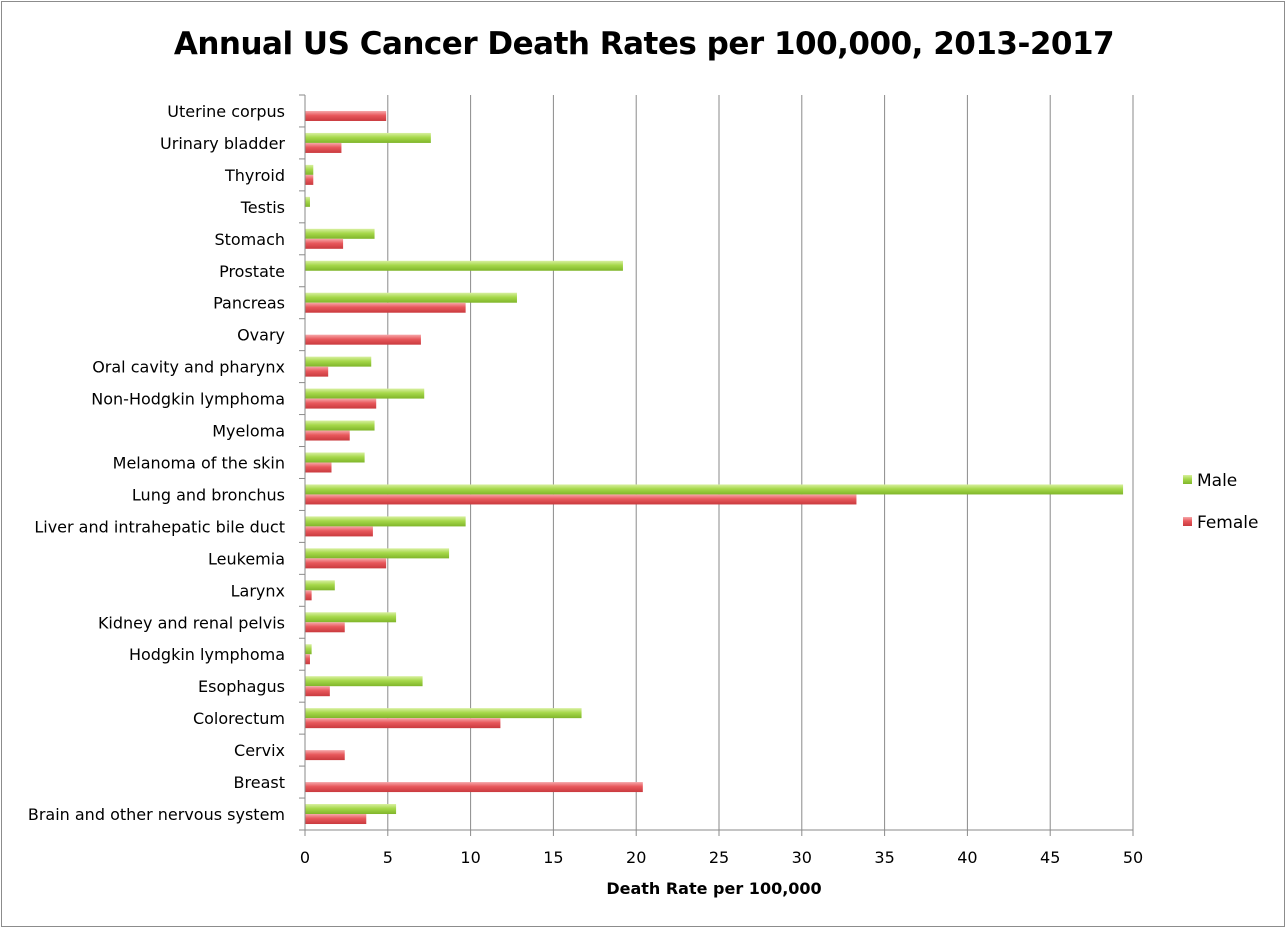 The width and height of the screenshot is (1288, 930). I want to click on category-label: Colorectum, so click(239, 718).